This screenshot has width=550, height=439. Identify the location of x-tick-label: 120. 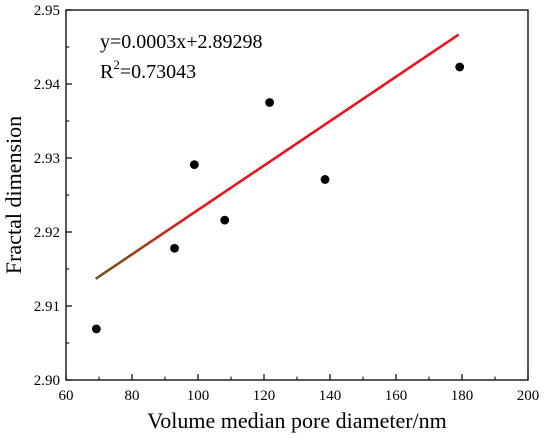
(264, 396).